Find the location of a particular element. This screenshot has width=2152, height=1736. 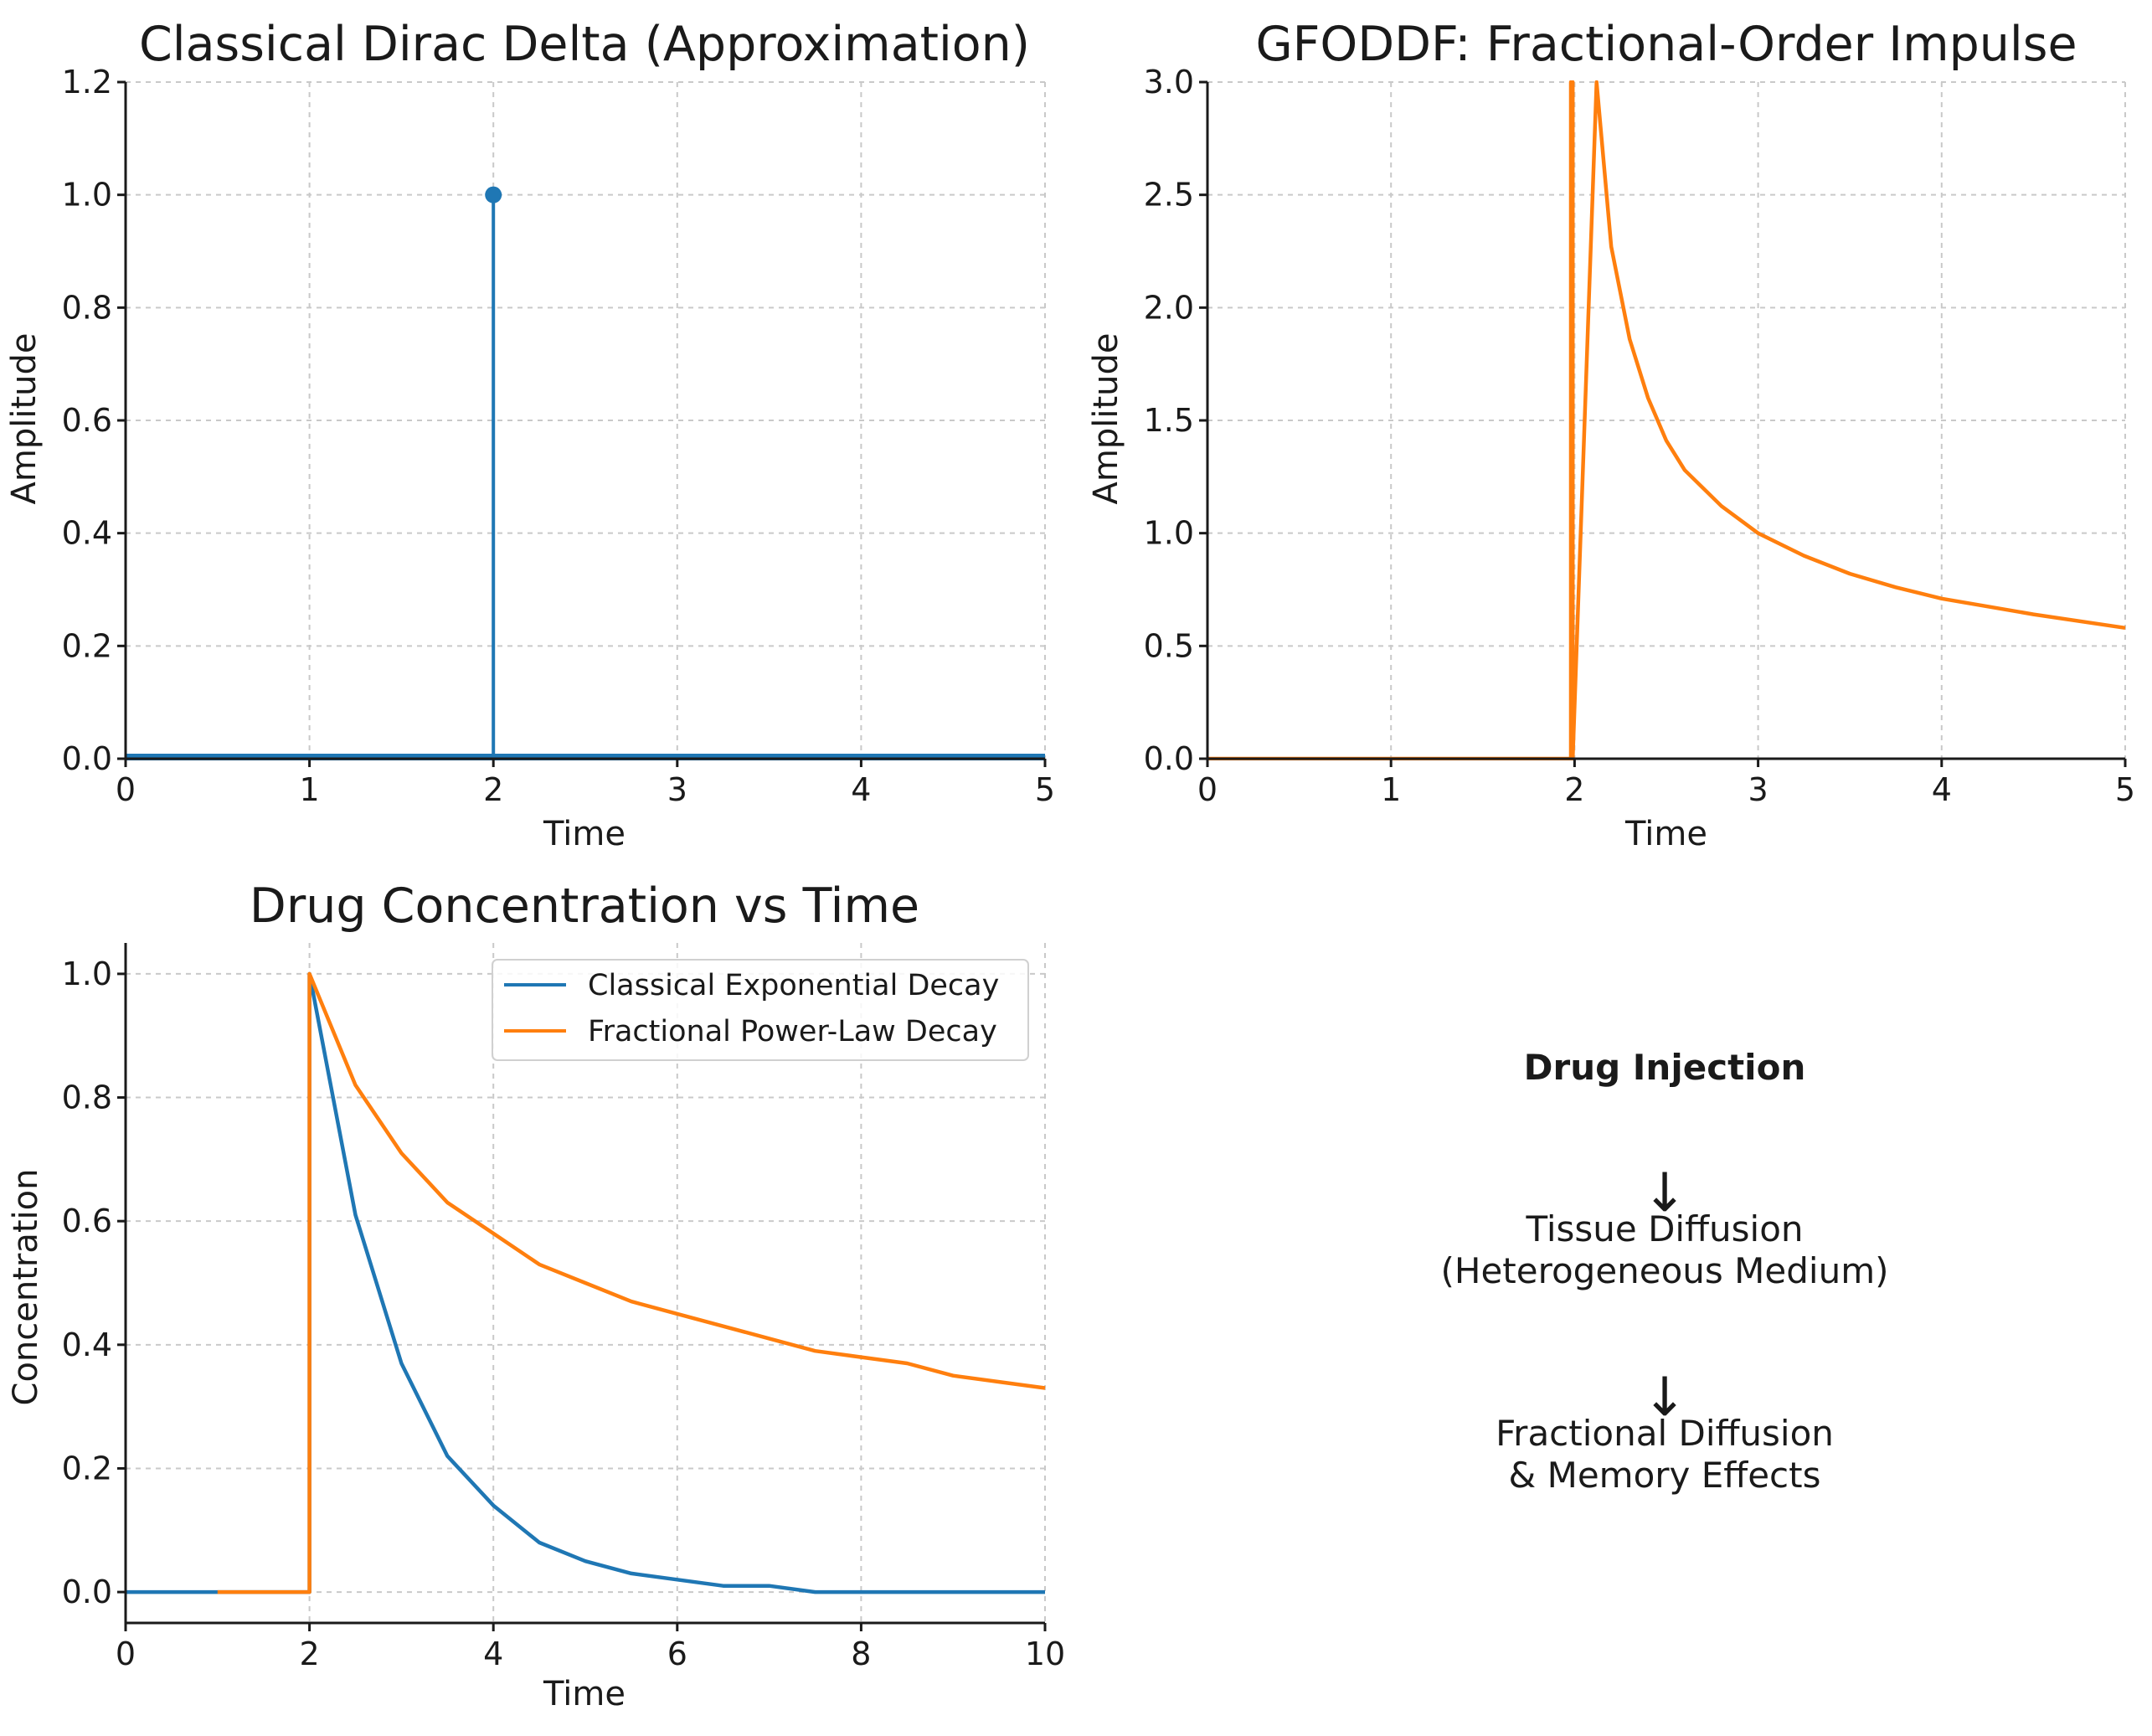

y-tick-label: 0.5 is located at coordinates (1169, 645).